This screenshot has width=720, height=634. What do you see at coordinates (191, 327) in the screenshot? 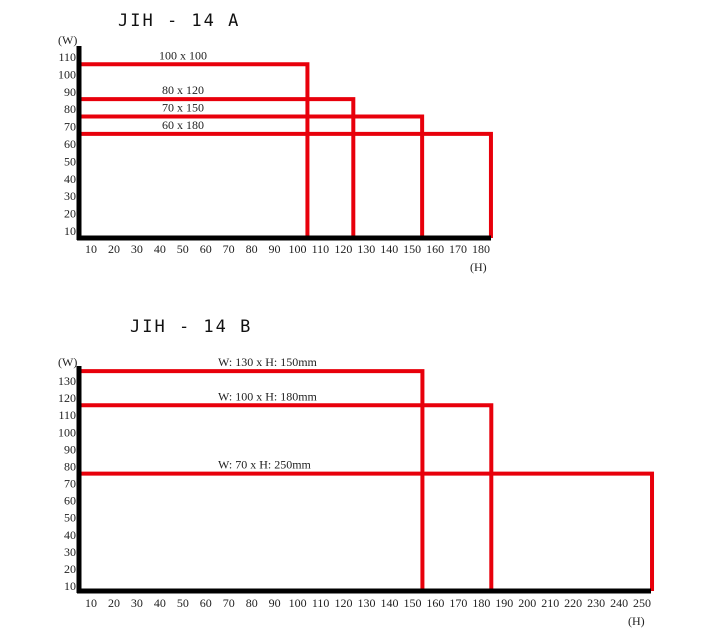
I see `chart-b-title: JIH - 14 B` at bounding box center [191, 327].